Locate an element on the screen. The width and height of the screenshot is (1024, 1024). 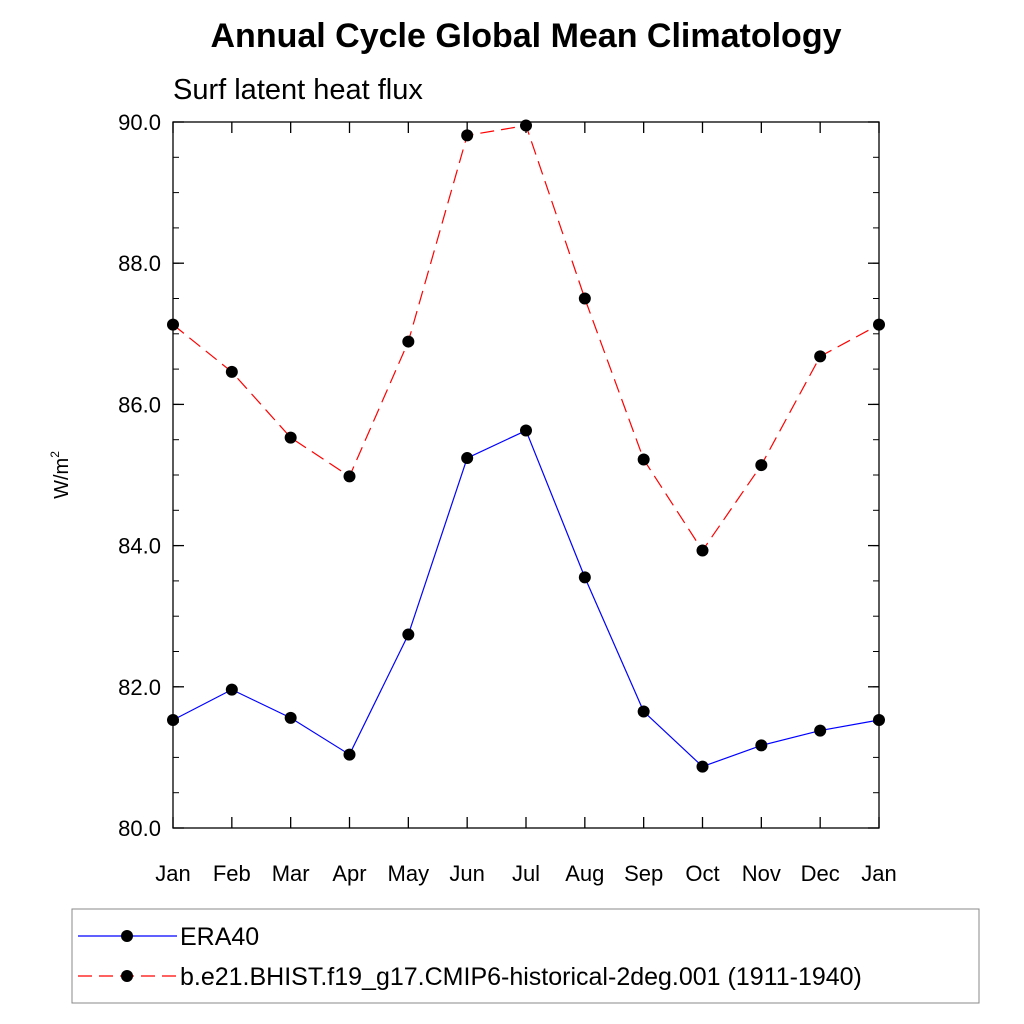
x-tick-label: Mar is located at coordinates (291, 873).